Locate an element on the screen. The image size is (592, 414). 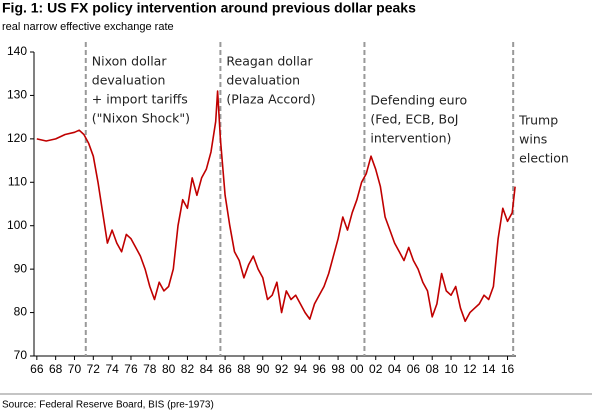
annotation-text: wins is located at coordinates (533, 139).